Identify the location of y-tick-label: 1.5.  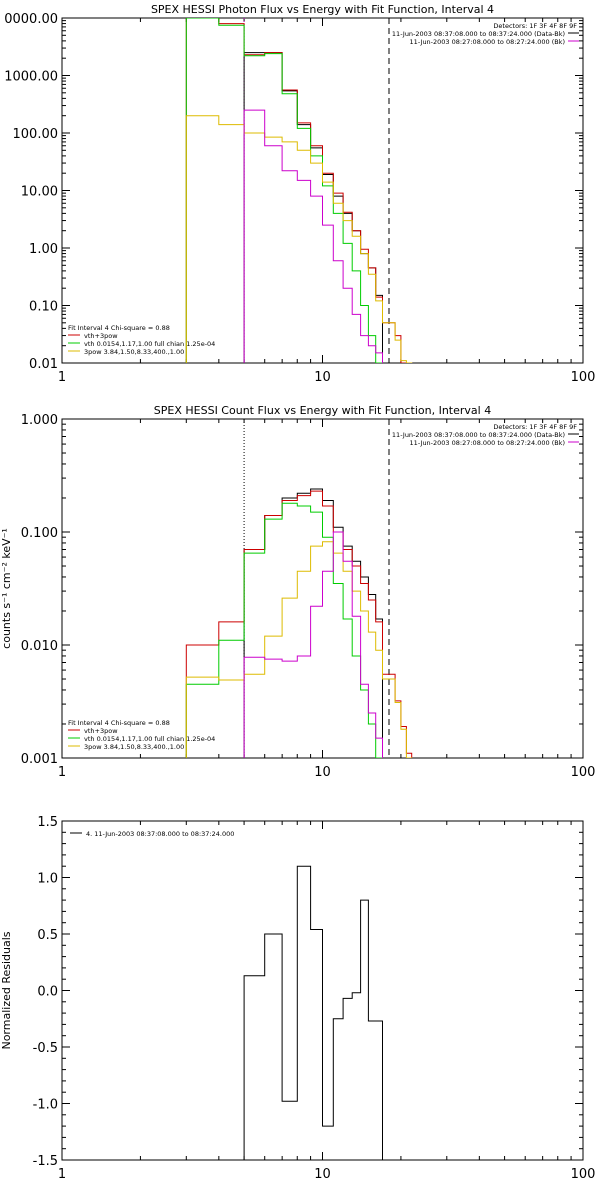
(47, 822).